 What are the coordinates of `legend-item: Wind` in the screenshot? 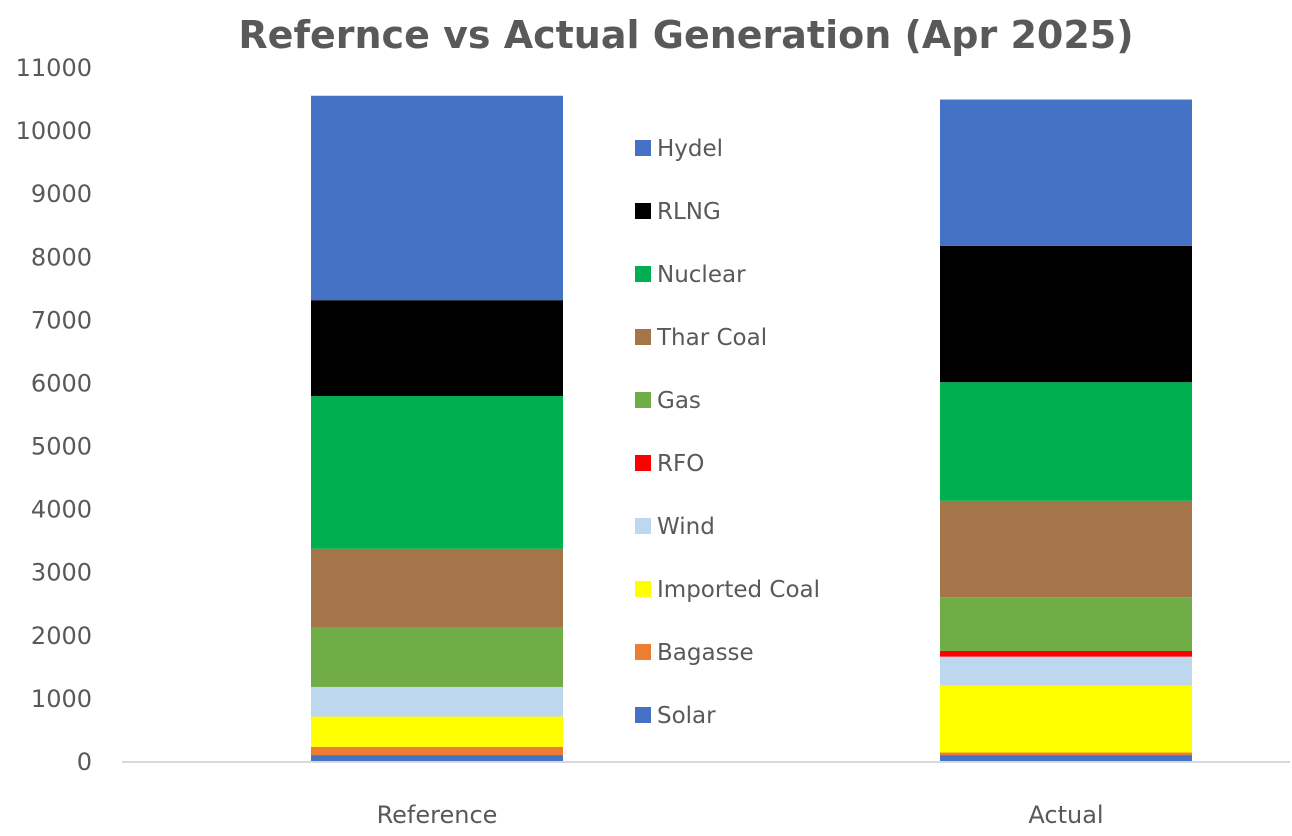 It's located at (675, 527).